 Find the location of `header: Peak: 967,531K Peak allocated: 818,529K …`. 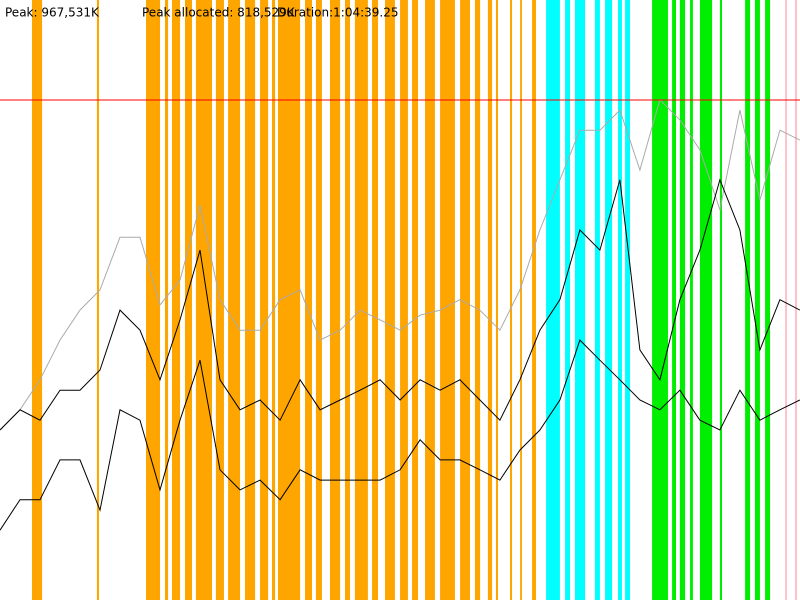

header: Peak: 967,531K Peak allocated: 818,529K … is located at coordinates (202, 13).